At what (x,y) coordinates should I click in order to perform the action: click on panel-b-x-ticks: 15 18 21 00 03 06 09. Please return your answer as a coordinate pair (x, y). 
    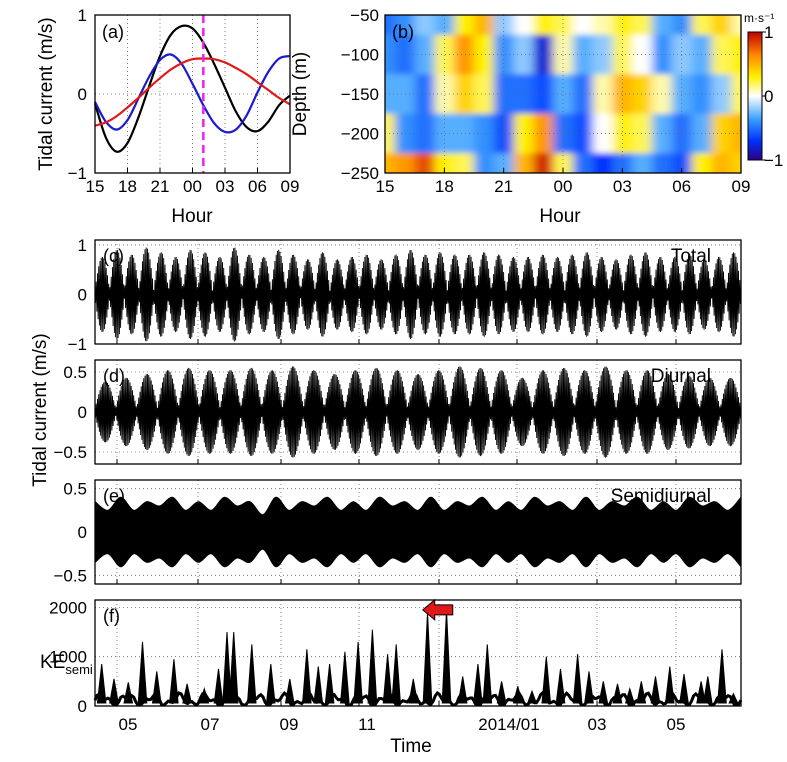
    Looking at the image, I should click on (563, 182).